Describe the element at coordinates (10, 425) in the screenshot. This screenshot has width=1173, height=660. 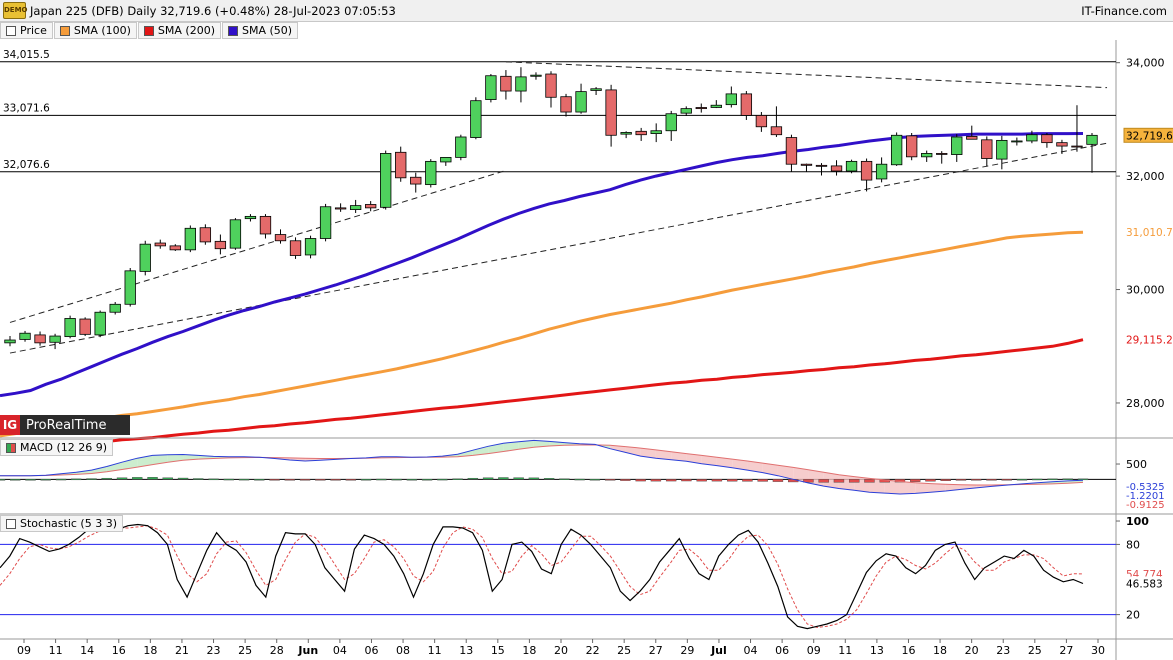
I see `ig-logo: IG` at that location.